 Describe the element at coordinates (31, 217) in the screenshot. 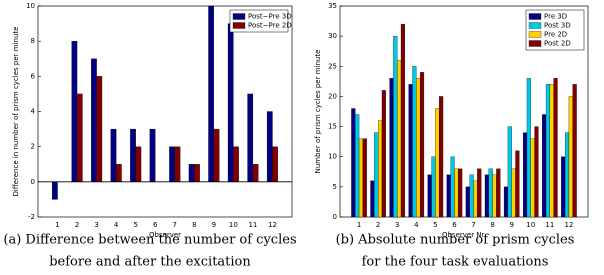

I see `y-tick-label: -2` at that location.